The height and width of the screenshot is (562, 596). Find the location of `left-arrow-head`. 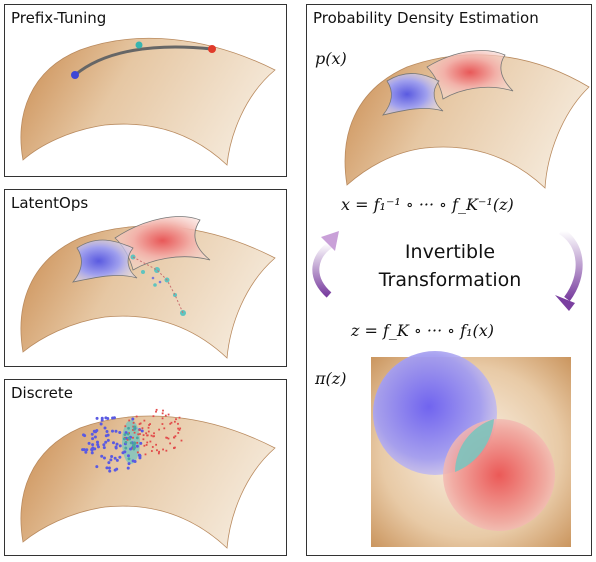

left-arrow-head is located at coordinates (330, 241).